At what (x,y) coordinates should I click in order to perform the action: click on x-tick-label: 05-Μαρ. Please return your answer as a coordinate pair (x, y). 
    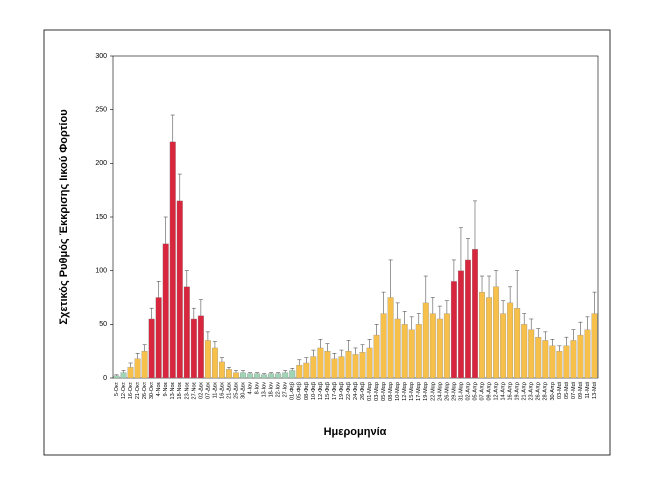
    Looking at the image, I should click on (384, 391).